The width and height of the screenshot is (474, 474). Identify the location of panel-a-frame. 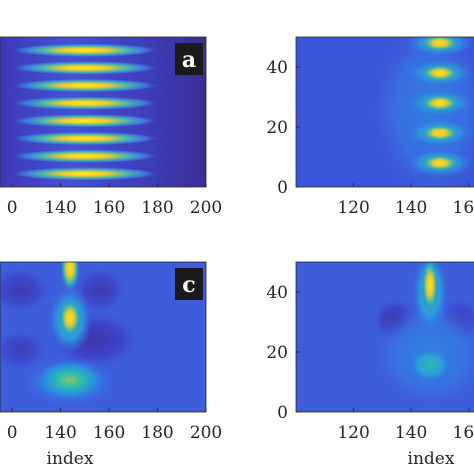
(103, 112).